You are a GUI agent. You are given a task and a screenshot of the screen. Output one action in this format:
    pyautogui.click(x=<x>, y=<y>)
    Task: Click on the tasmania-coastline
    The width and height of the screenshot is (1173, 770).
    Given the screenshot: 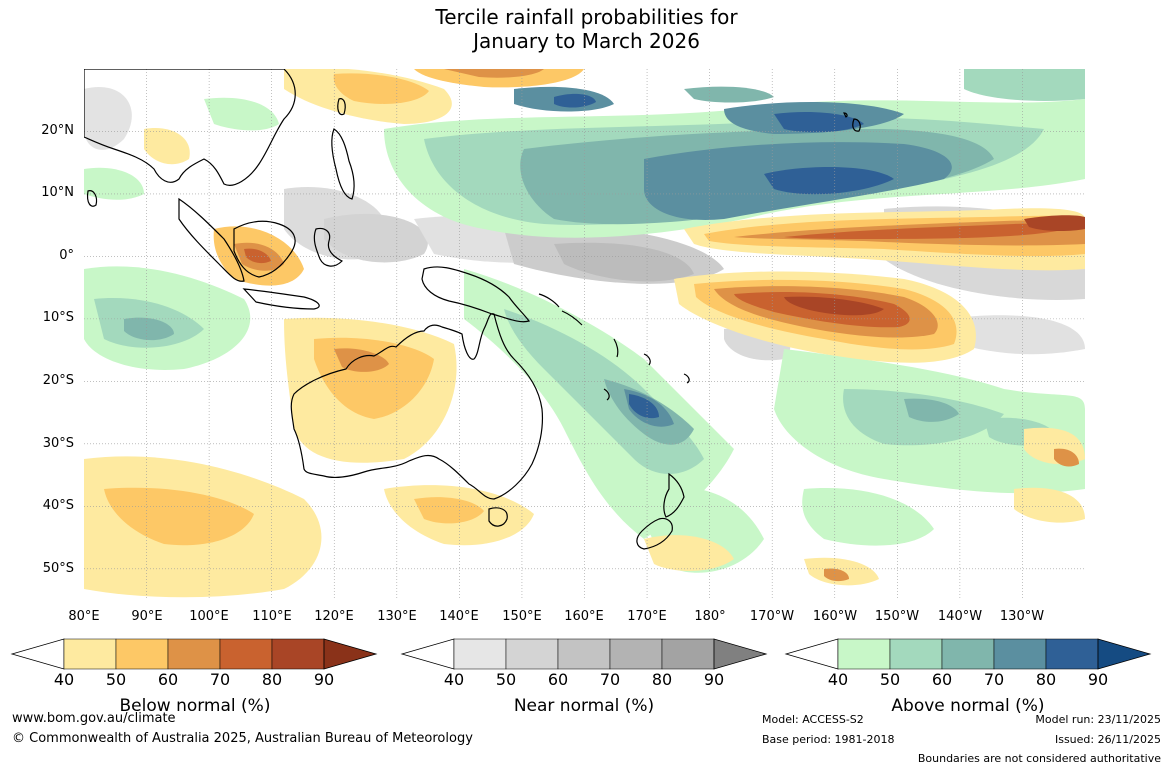 What is the action you would take?
    pyautogui.click(x=498, y=517)
    